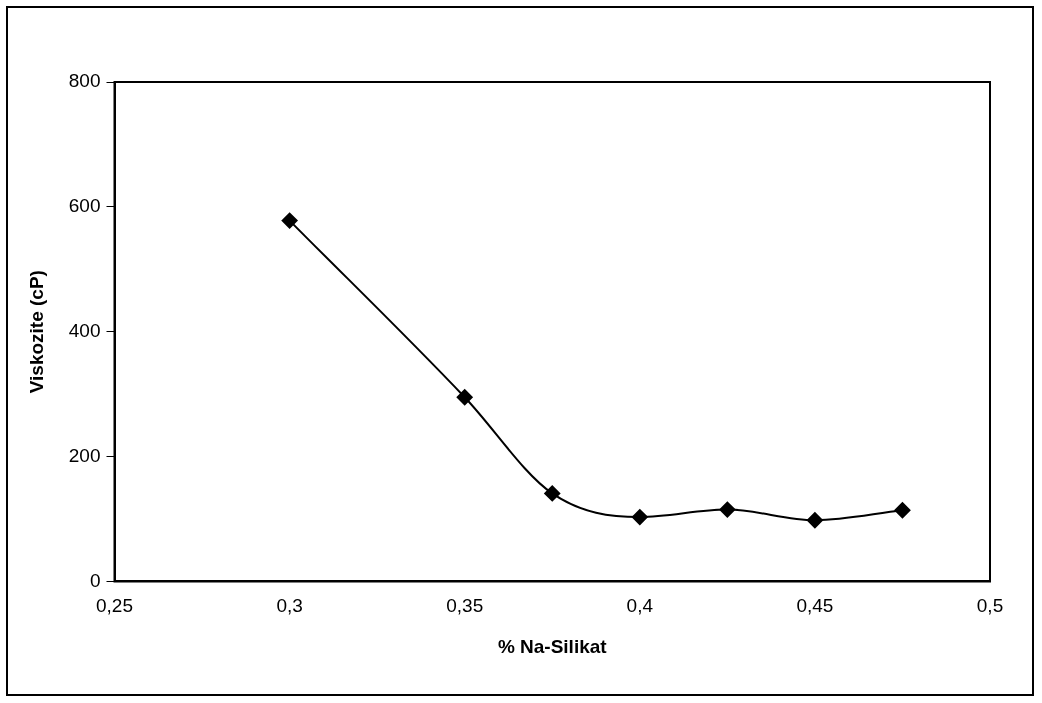 The height and width of the screenshot is (703, 1042). What do you see at coordinates (990, 606) in the screenshot?
I see `x-tick-label: 0,5` at bounding box center [990, 606].